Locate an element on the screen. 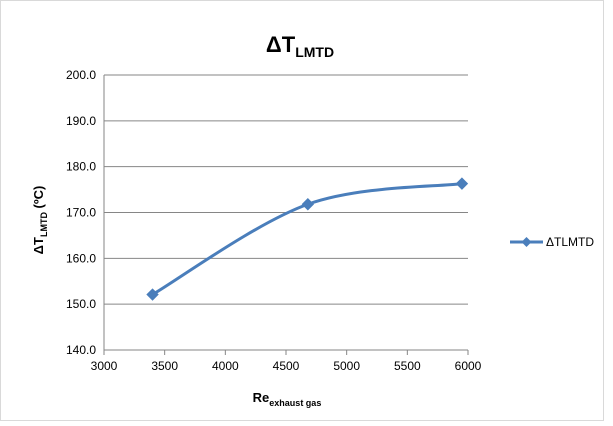 The image size is (613, 426). y-axis-label-main: ΔT is located at coordinates (38, 245).